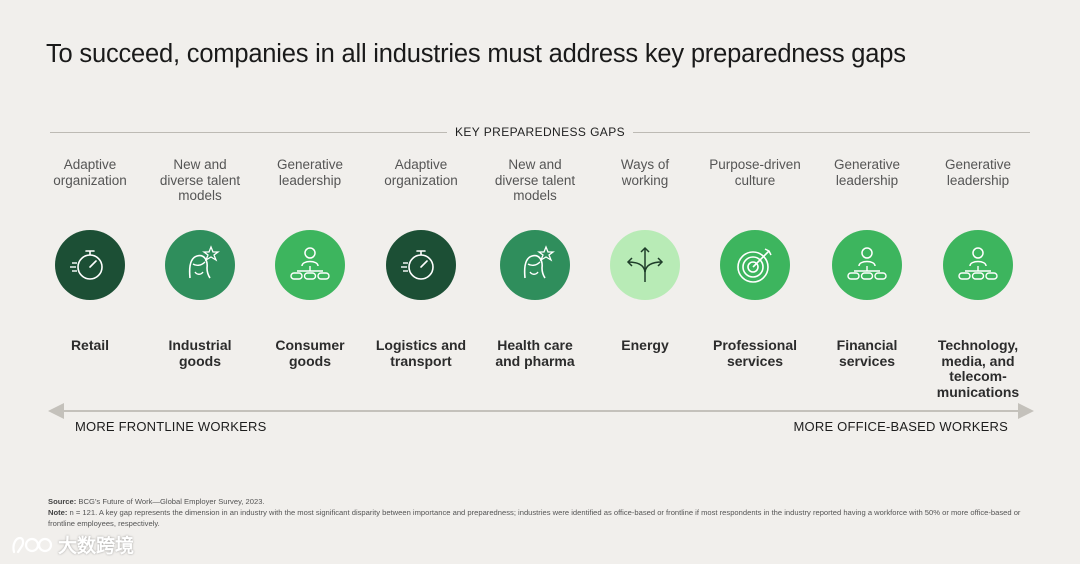 The height and width of the screenshot is (564, 1080). What do you see at coordinates (535, 353) in the screenshot?
I see `industry-label: Health care and pharma` at bounding box center [535, 353].